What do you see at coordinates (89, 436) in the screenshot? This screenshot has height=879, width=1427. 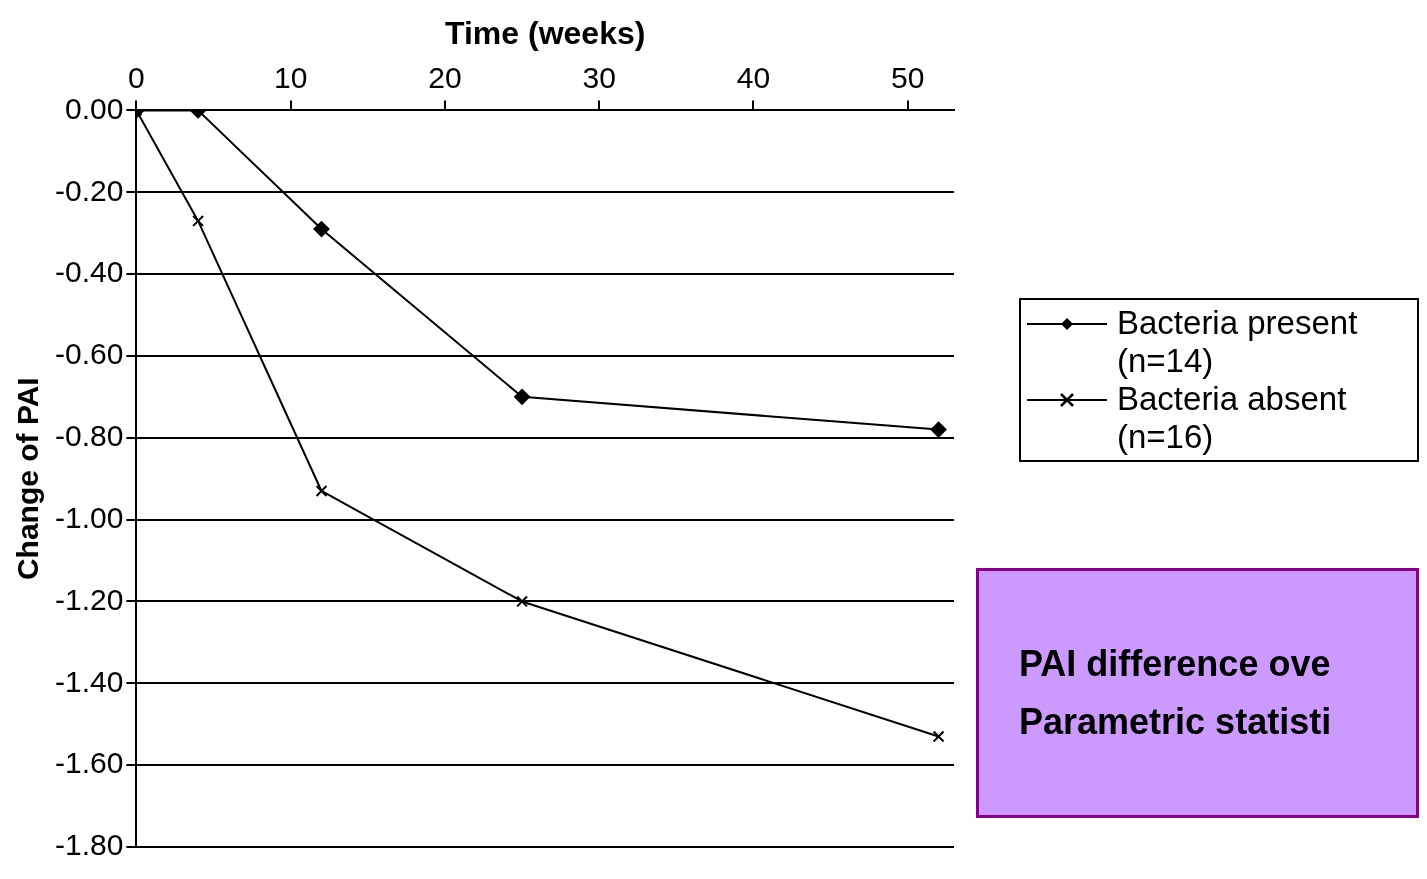 I see `y-tick-label: -0.80` at bounding box center [89, 436].